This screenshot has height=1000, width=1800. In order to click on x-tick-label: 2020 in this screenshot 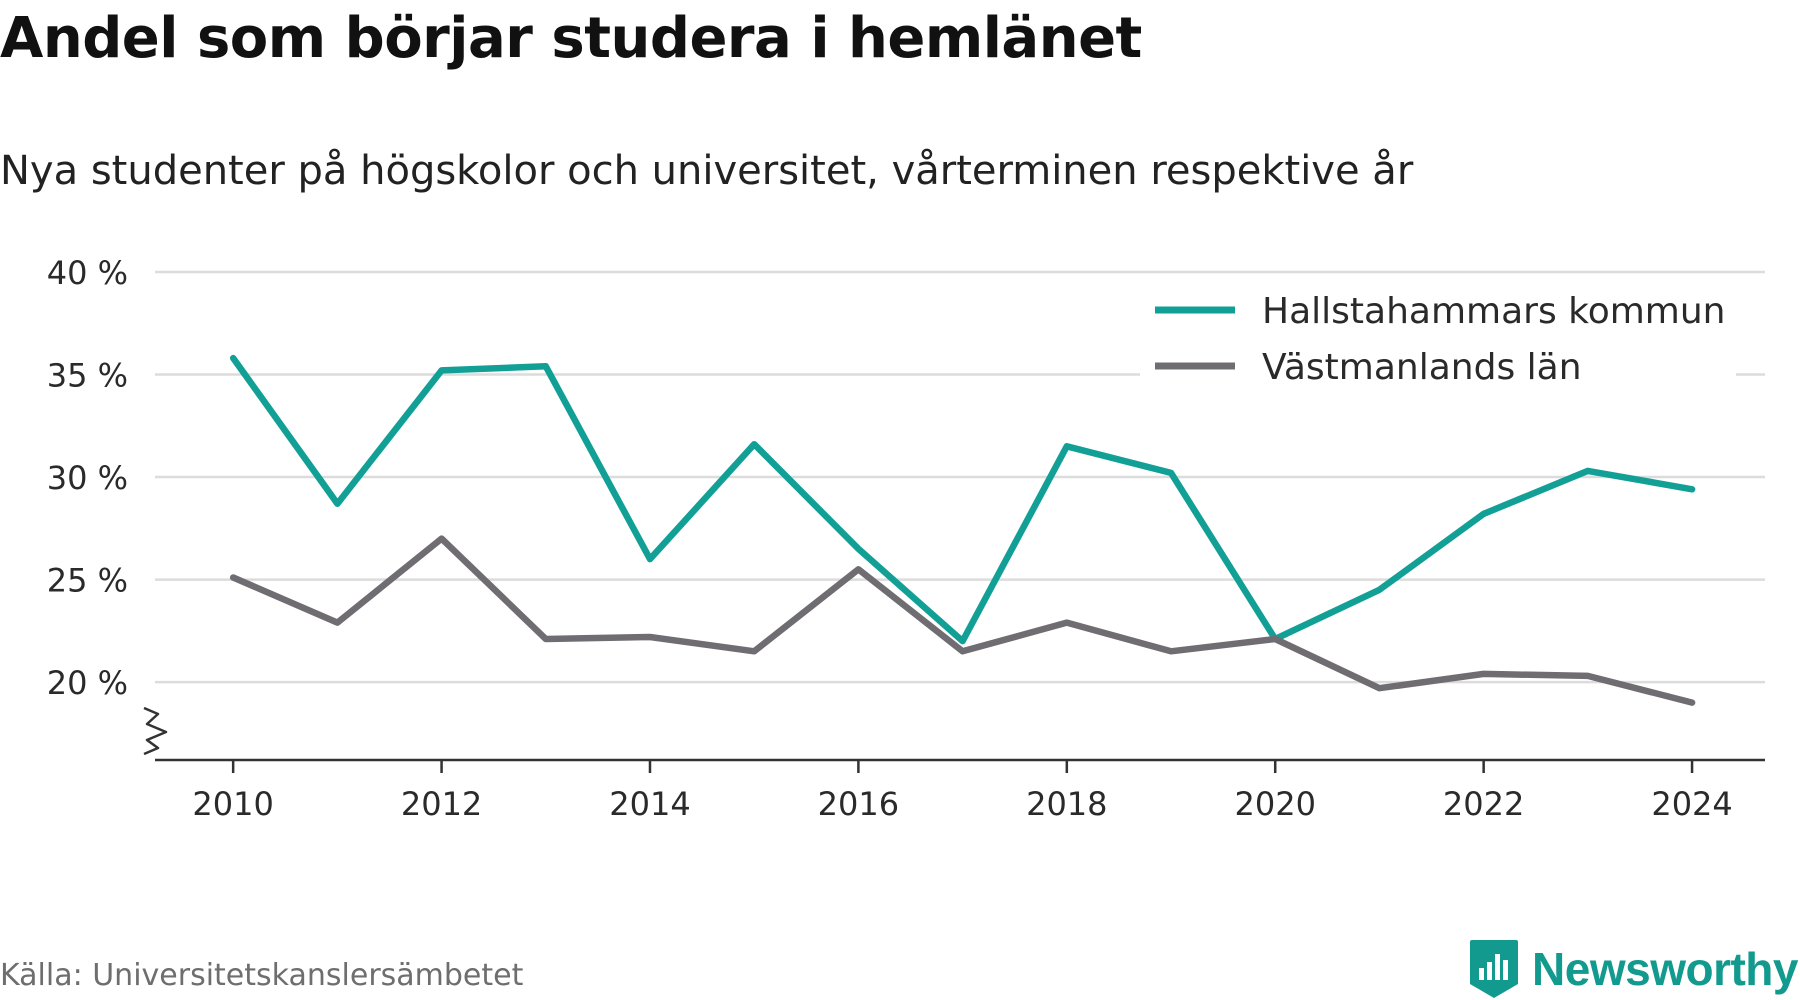, I will do `click(1275, 804)`.